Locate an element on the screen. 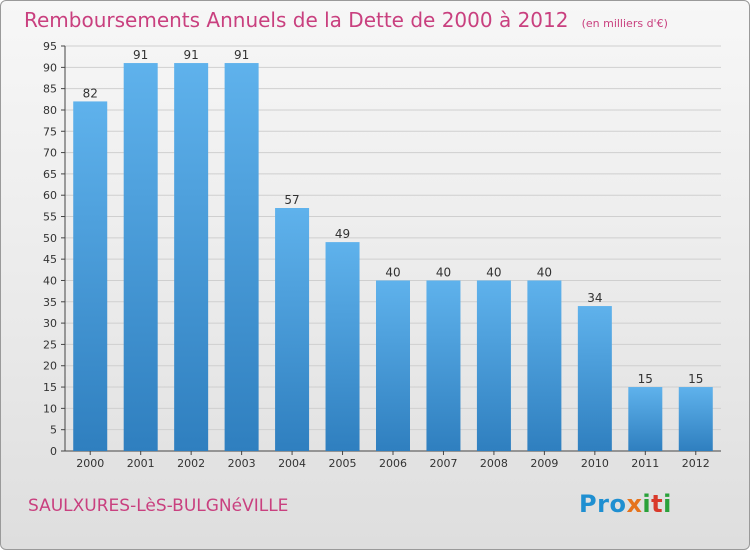 The width and height of the screenshot is (750, 550). y-tick-label: 10 is located at coordinates (50, 408).